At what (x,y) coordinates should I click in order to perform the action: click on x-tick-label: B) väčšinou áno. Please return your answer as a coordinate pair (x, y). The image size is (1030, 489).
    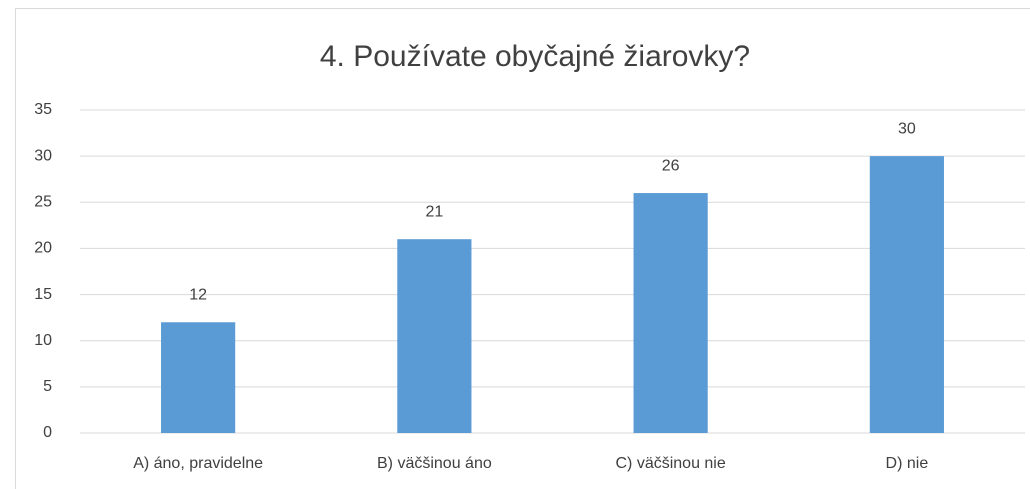
    Looking at the image, I should click on (434, 463).